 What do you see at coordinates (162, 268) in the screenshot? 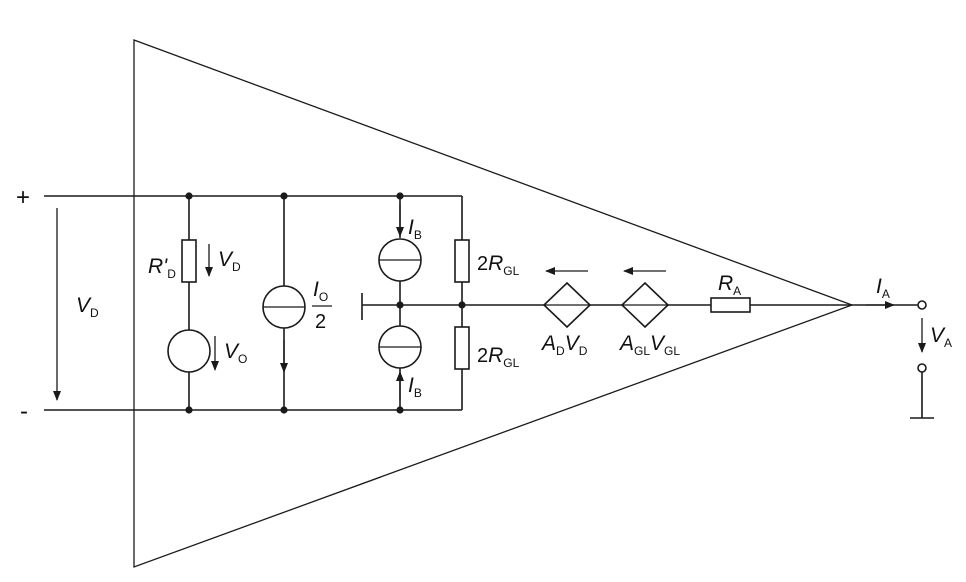
I see `r-prime-d-label: R'D` at bounding box center [162, 268].